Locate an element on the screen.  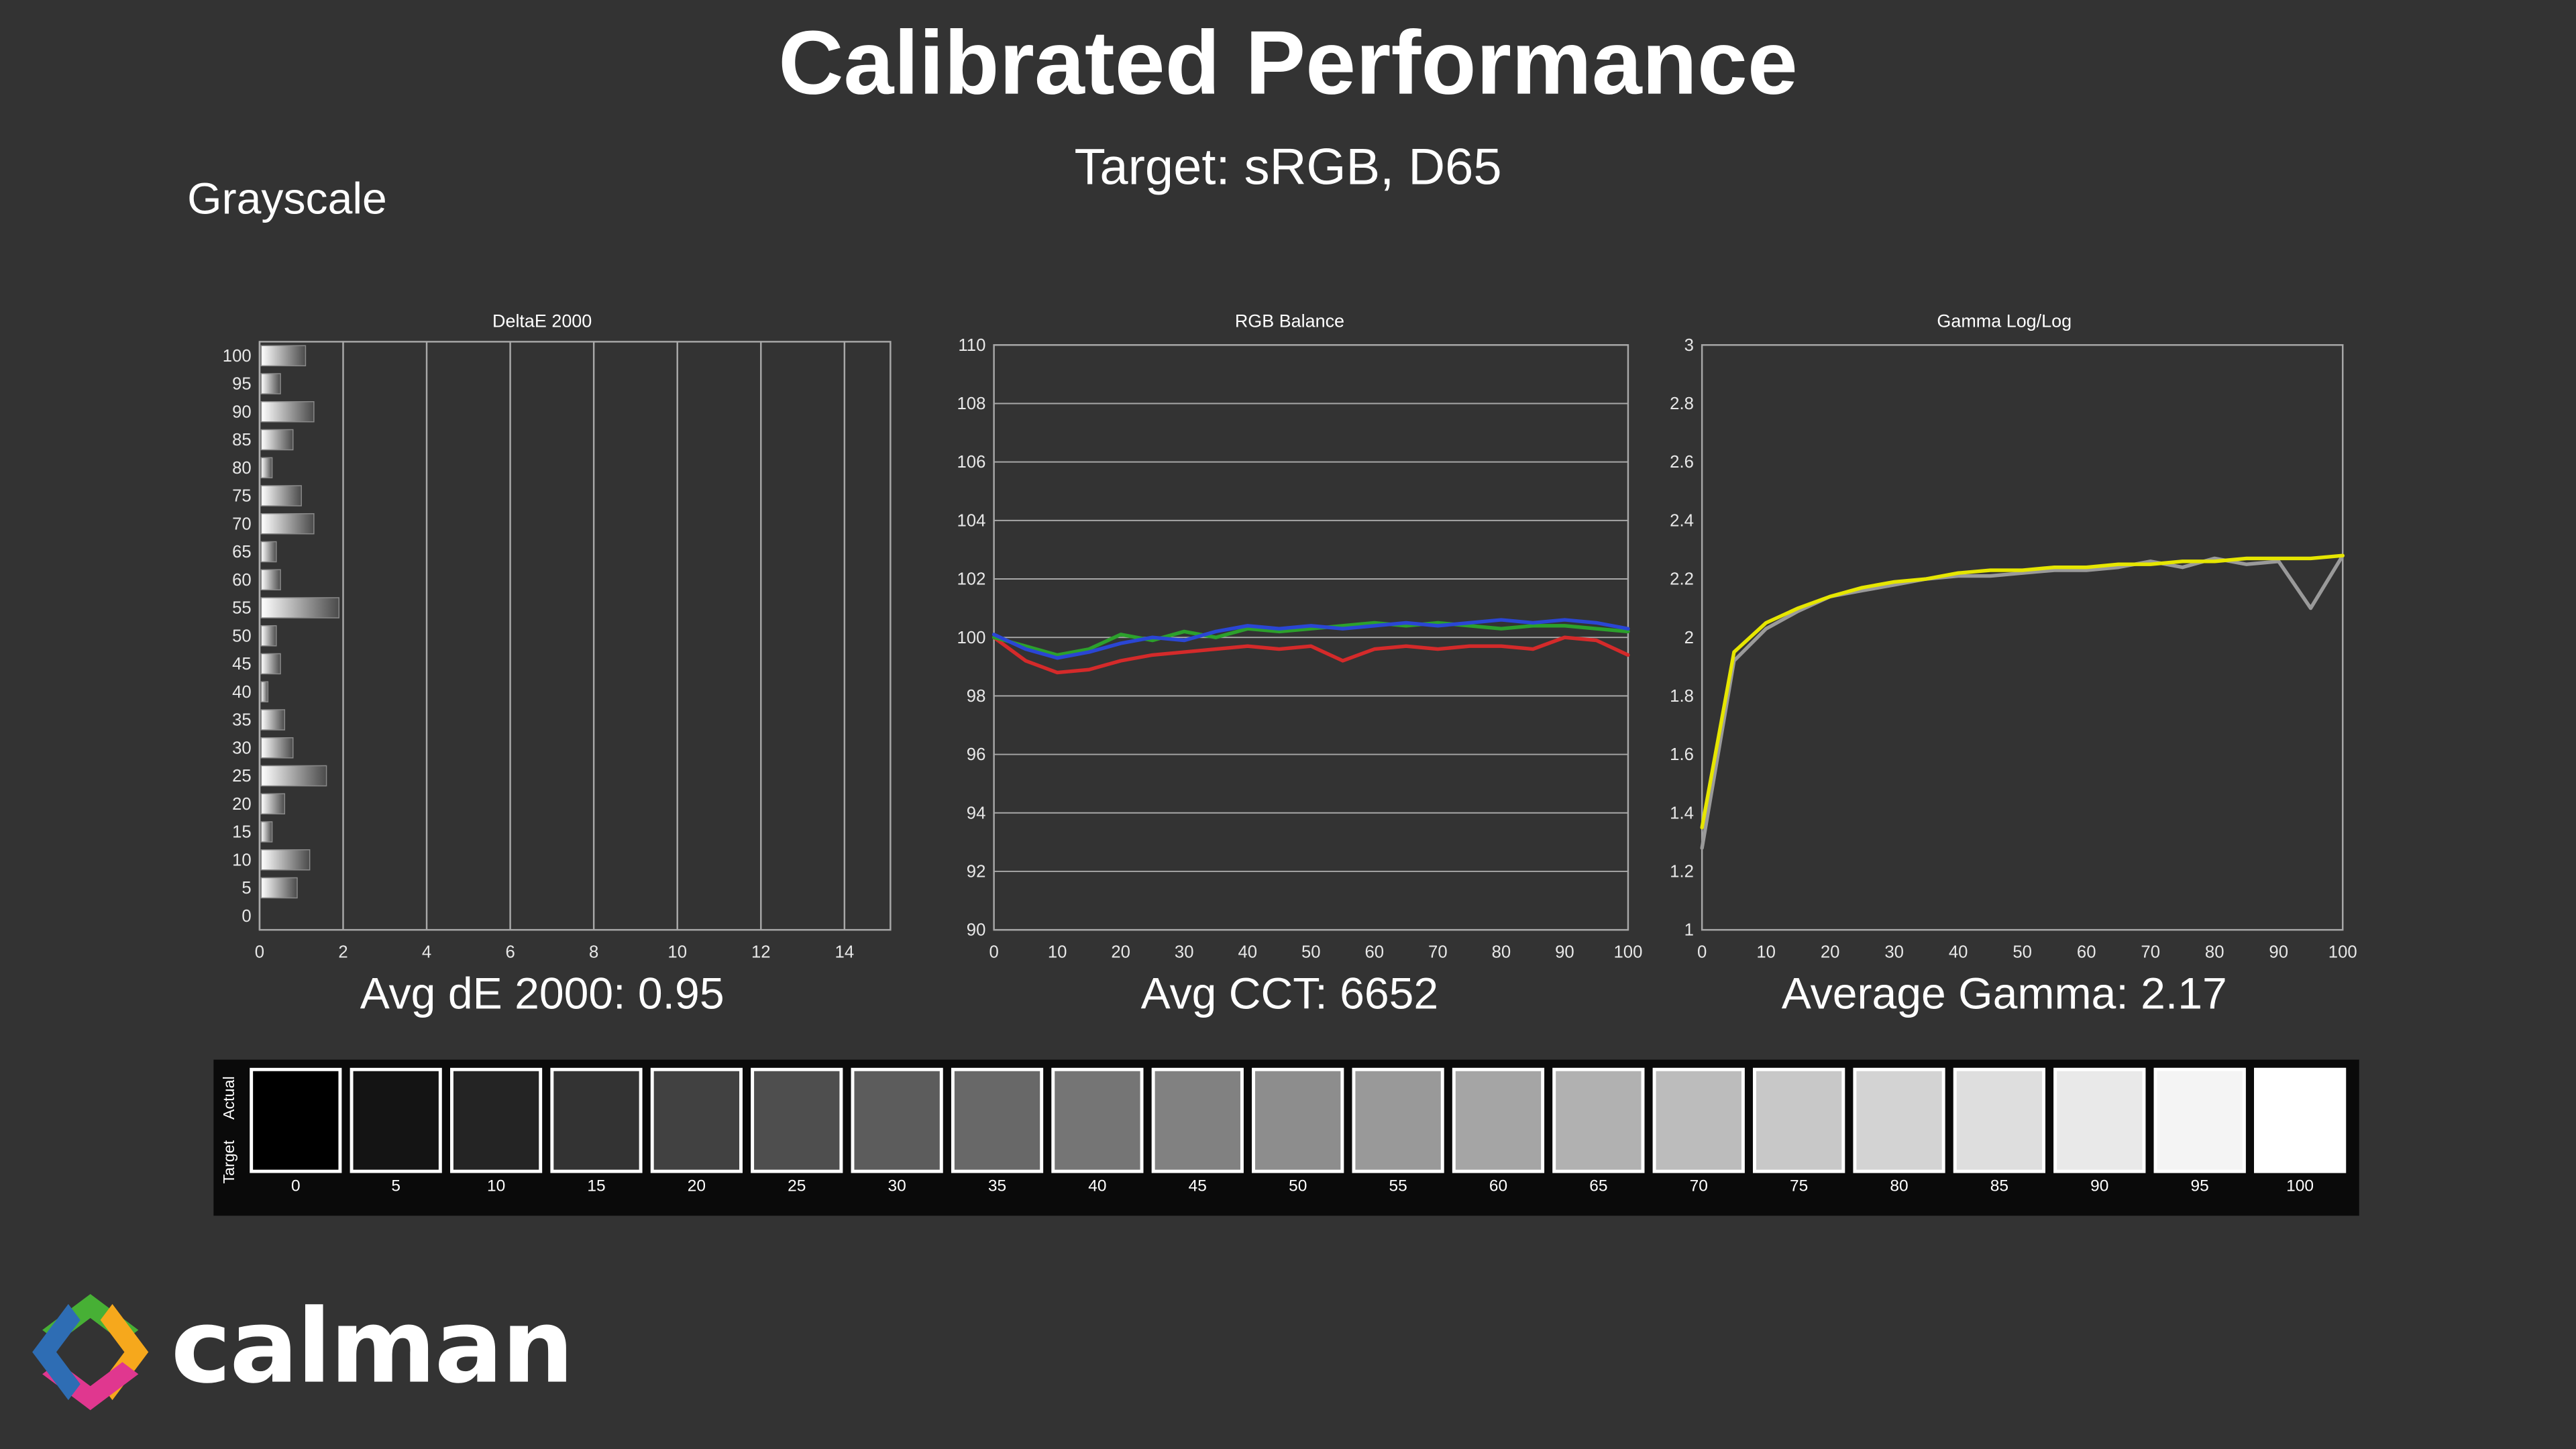
plot-border is located at coordinates (575, 636).